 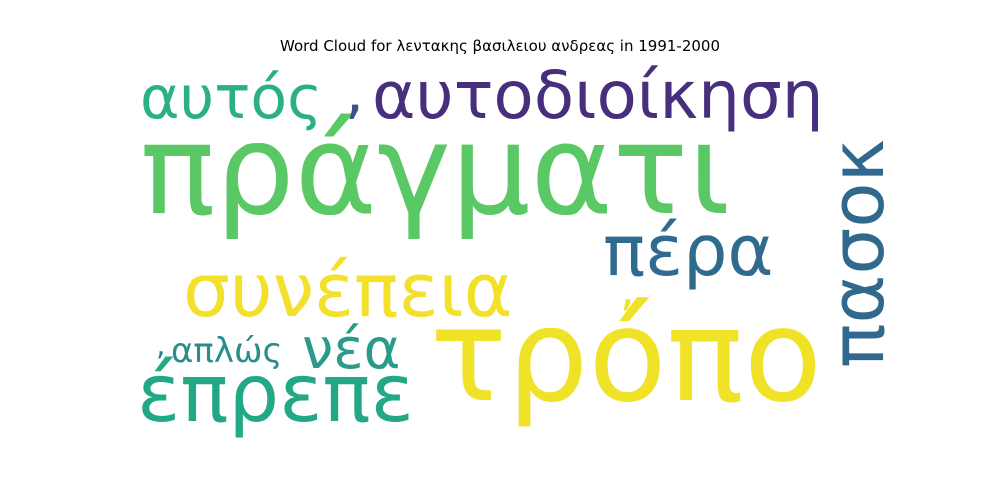 What do you see at coordinates (226, 351) in the screenshot?
I see `word-aplos: απλώς` at bounding box center [226, 351].